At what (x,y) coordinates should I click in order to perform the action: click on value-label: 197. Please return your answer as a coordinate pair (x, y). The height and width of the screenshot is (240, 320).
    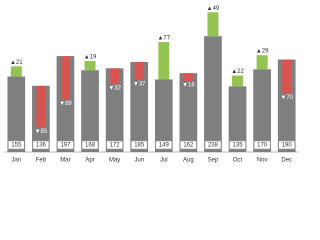
    Looking at the image, I should click on (65, 146).